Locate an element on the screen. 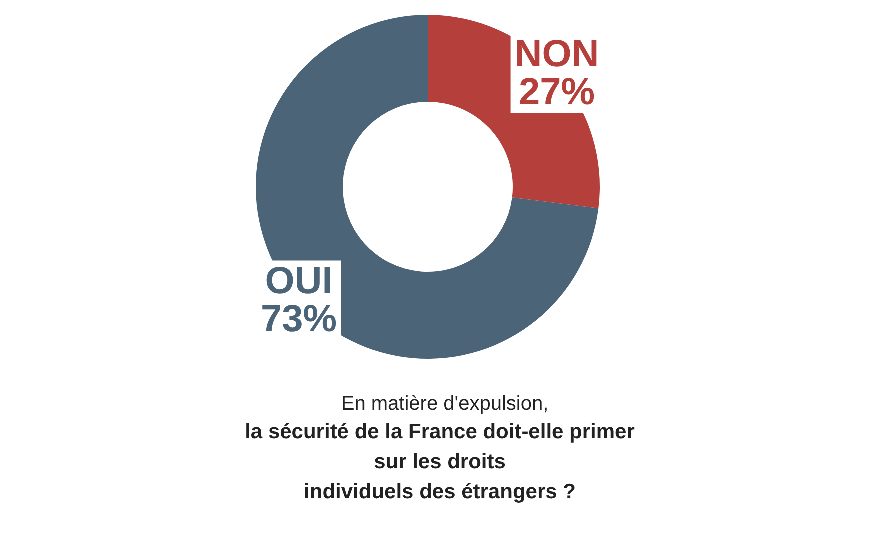 The height and width of the screenshot is (537, 892). text: En matière d'expulsion, is located at coordinates (445, 404).